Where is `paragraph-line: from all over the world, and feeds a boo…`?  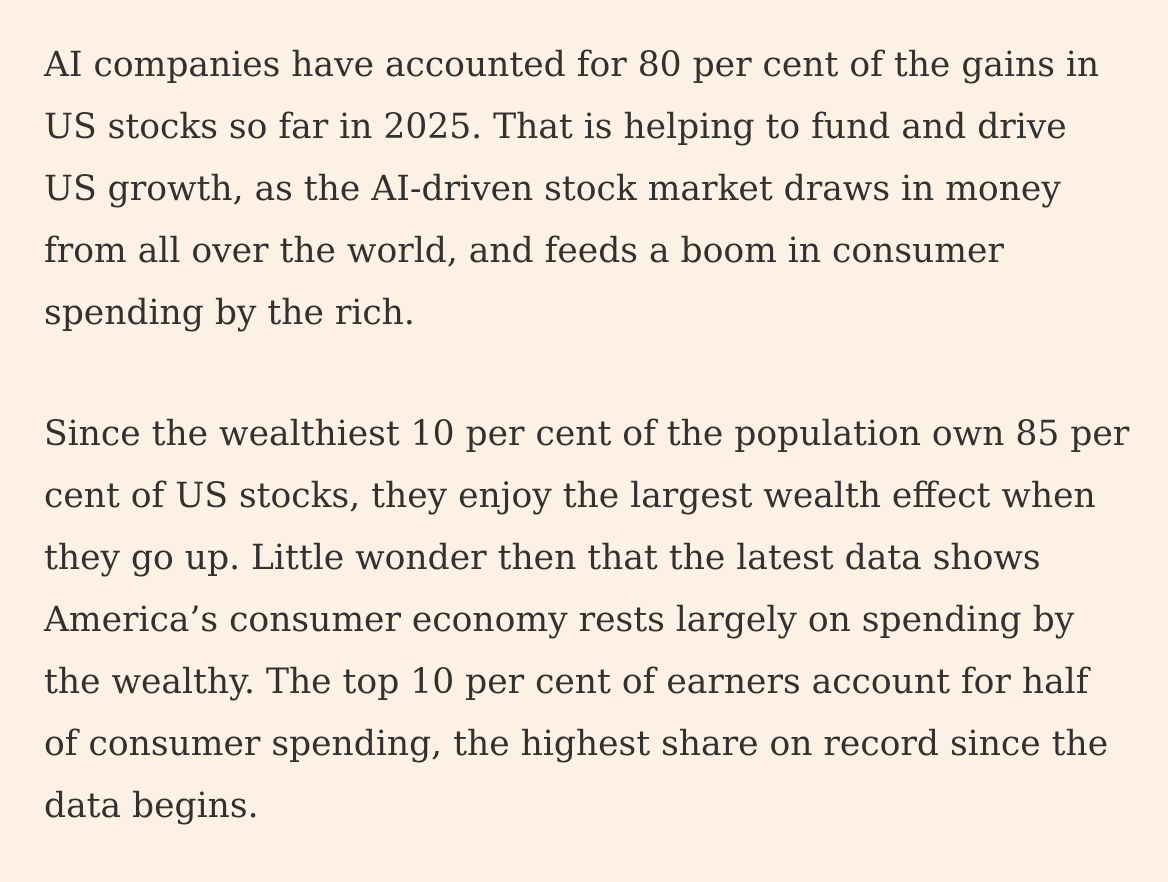 paragraph-line: from all over the world, and feeds a boo… is located at coordinates (524, 251).